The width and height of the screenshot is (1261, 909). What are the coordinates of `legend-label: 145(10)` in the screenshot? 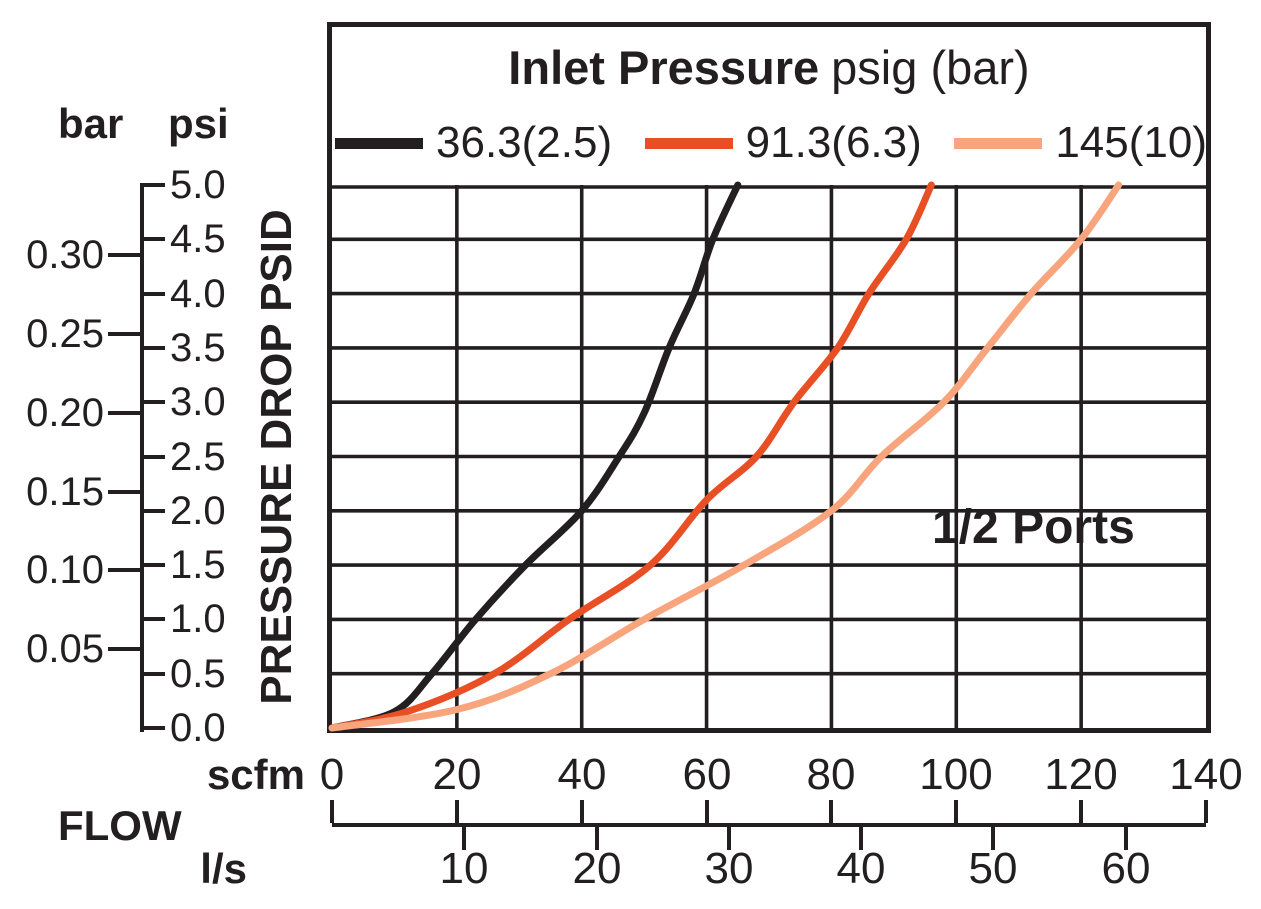 It's located at (1131, 142).